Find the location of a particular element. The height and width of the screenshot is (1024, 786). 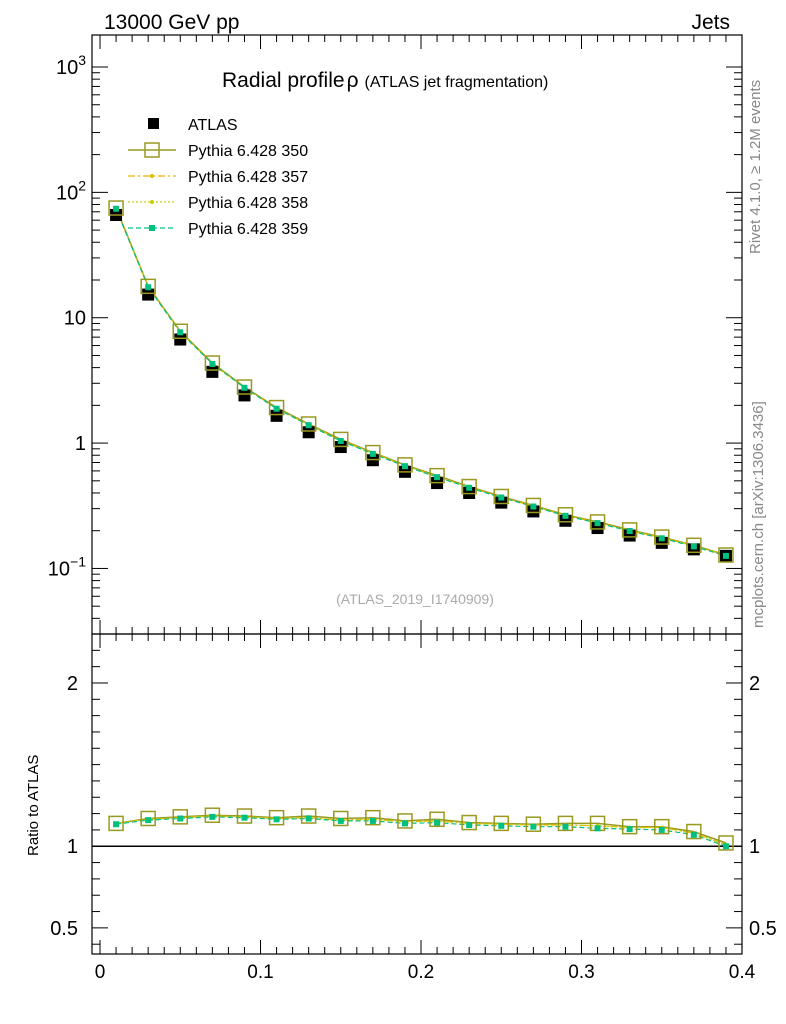

y-tick-label: 2 is located at coordinates (72, 684).